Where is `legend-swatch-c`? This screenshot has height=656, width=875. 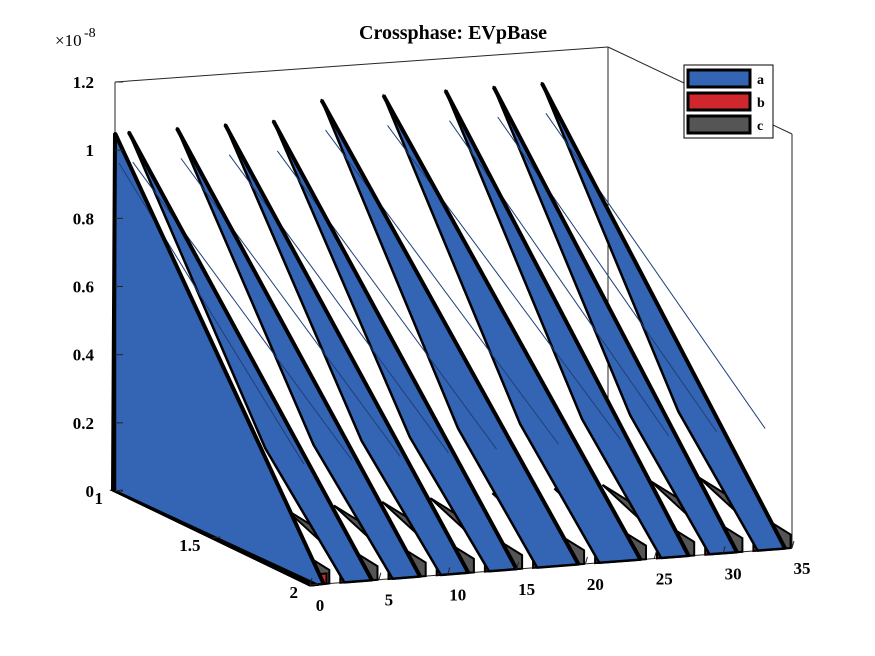
legend-swatch-c is located at coordinates (719, 124).